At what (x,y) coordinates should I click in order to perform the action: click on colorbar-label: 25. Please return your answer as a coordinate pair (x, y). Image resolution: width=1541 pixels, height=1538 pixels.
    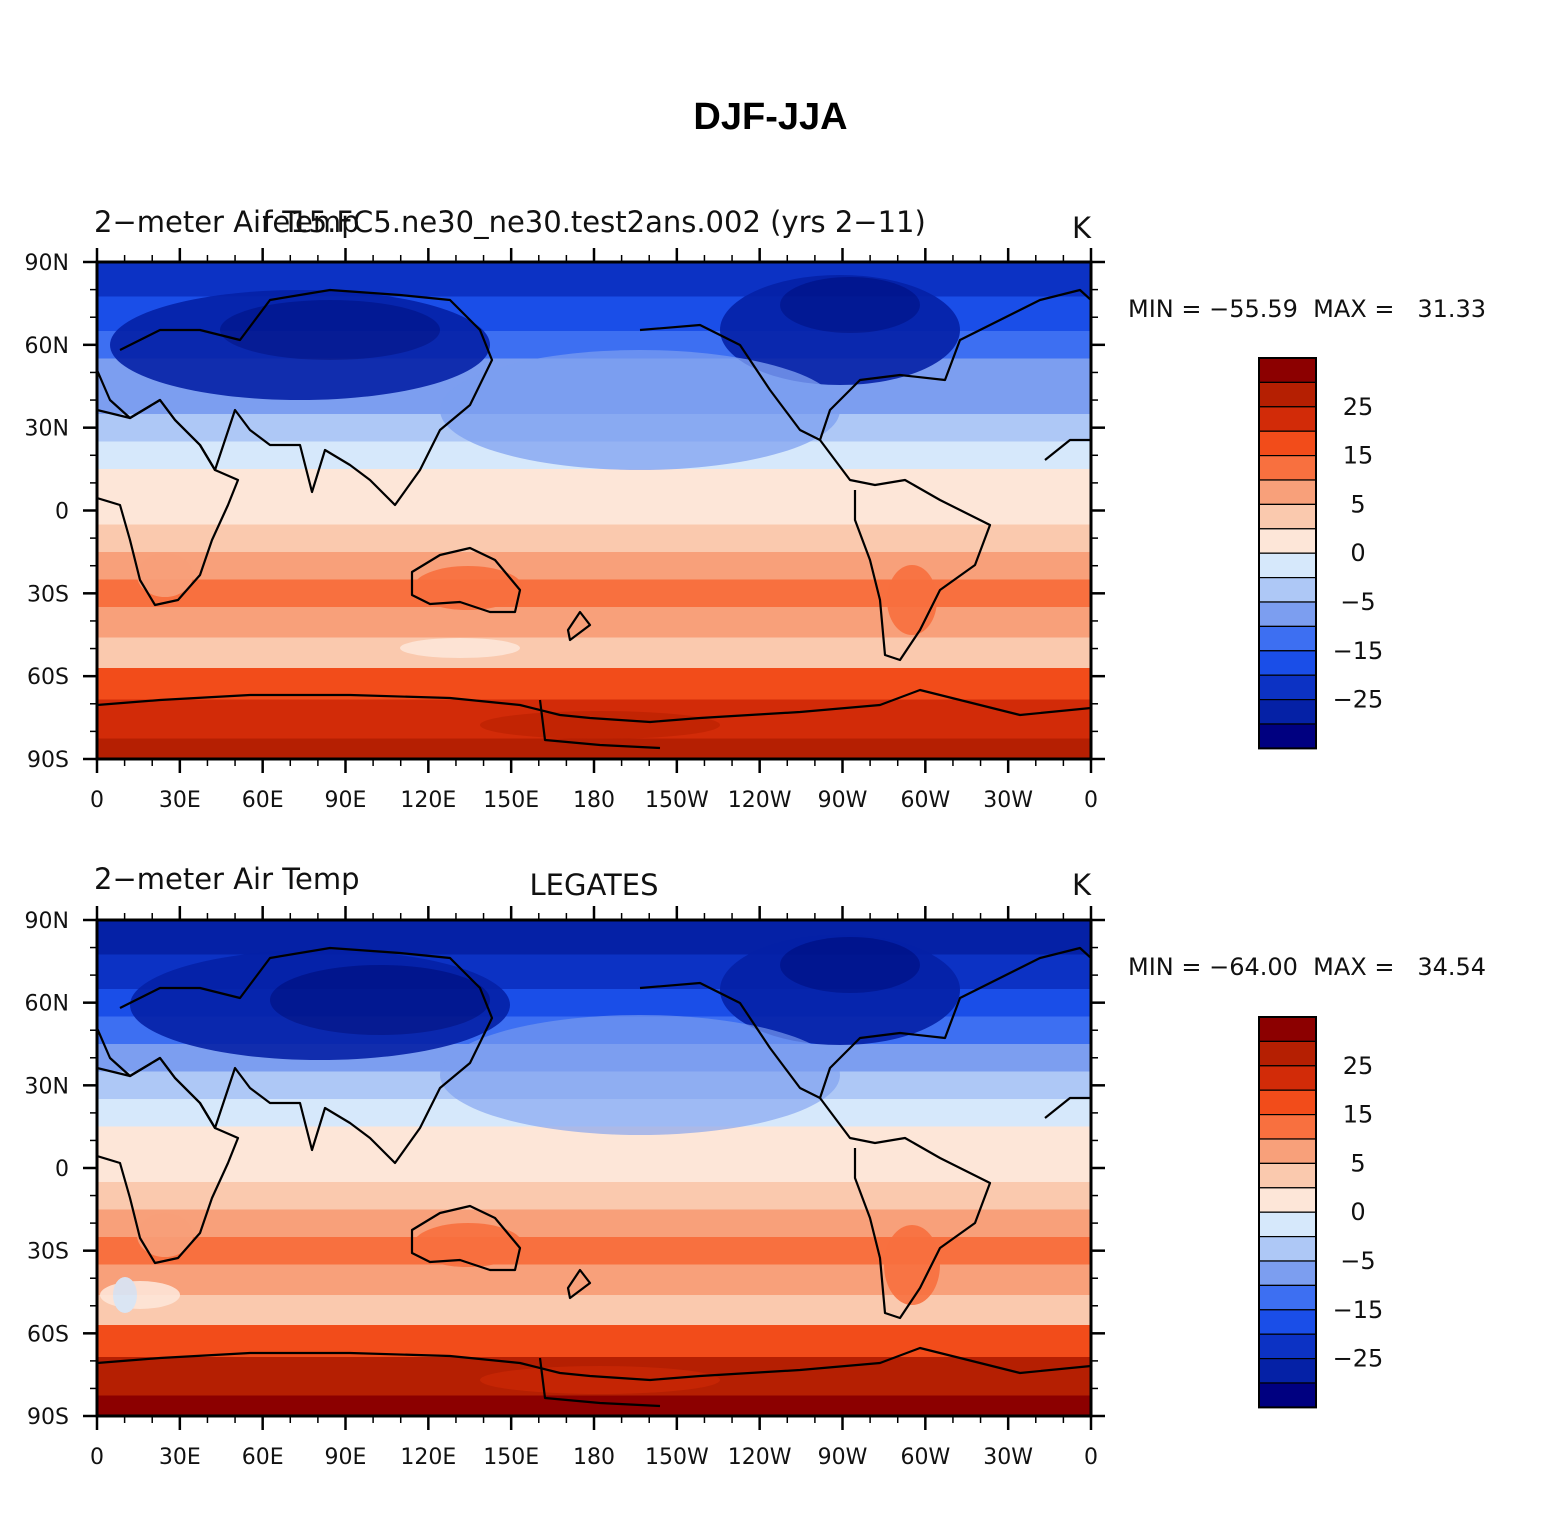
    Looking at the image, I should click on (1358, 407).